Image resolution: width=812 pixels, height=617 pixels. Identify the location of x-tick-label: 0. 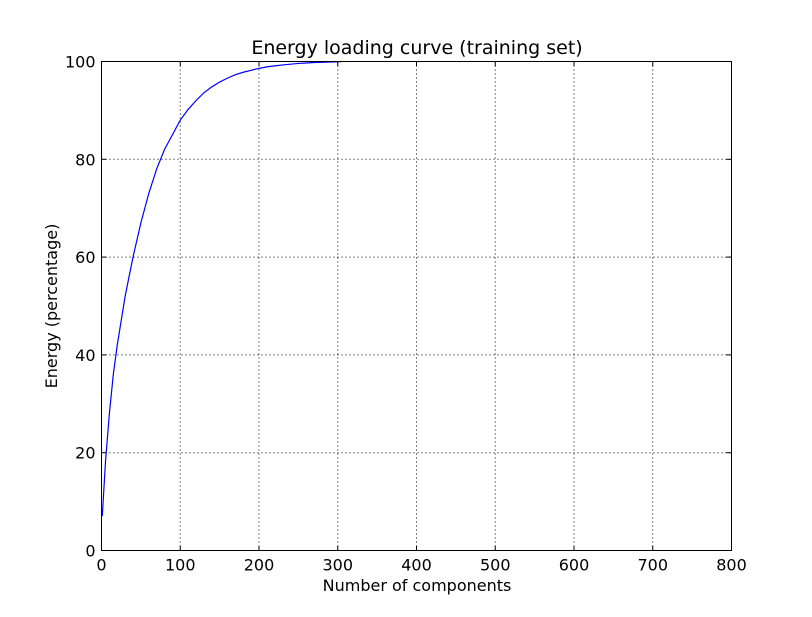
(101, 565).